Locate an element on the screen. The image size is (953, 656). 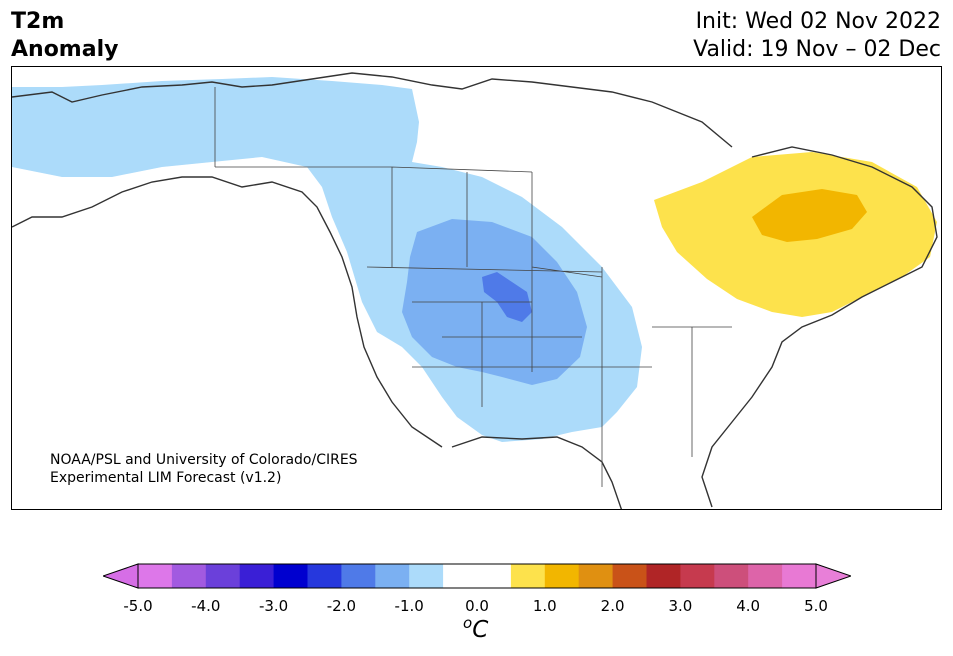
valid-range: Valid: 19 Nov – 02 Dec is located at coordinates (817, 49).